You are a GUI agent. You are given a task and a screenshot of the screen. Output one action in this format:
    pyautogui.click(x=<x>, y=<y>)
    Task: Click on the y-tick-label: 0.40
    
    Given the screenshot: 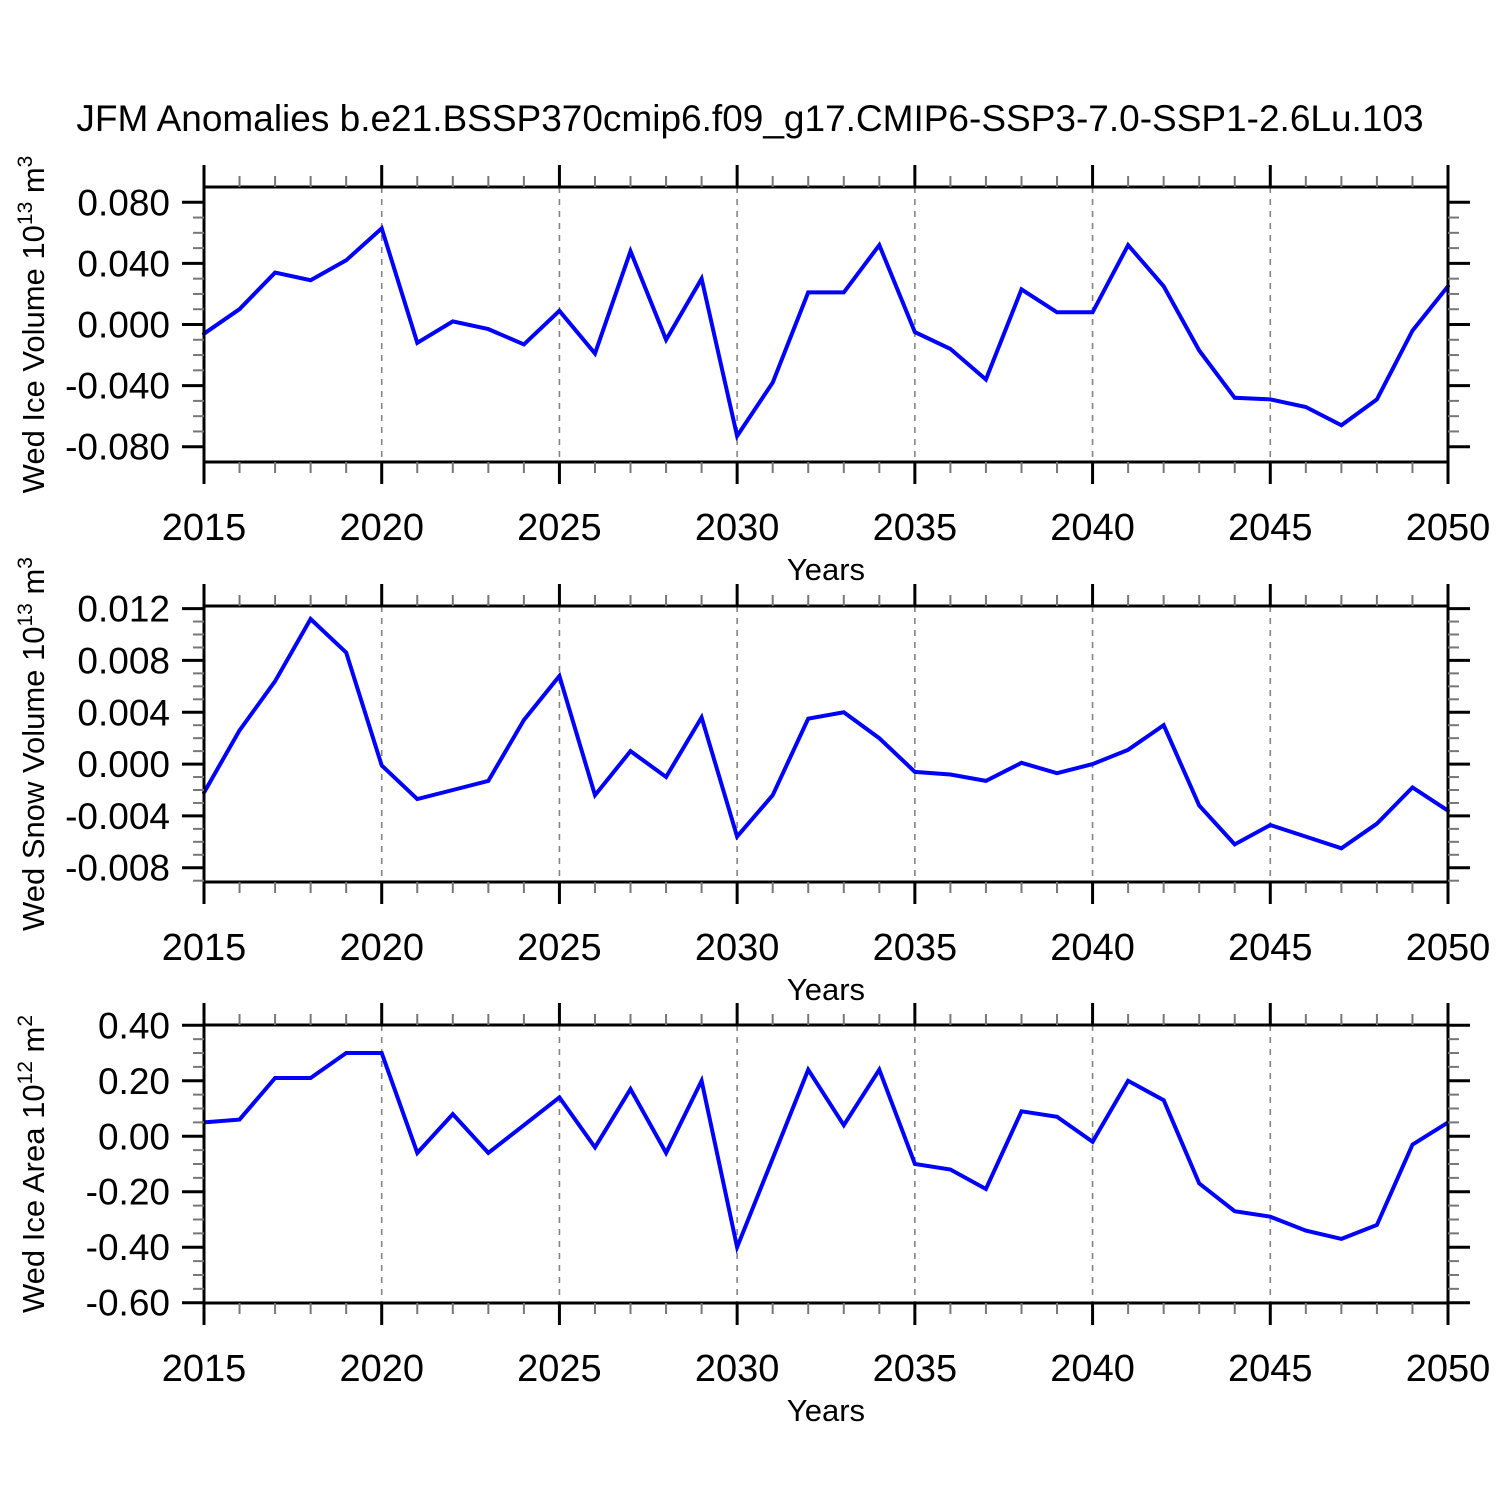 What is the action you would take?
    pyautogui.click(x=134, y=1025)
    